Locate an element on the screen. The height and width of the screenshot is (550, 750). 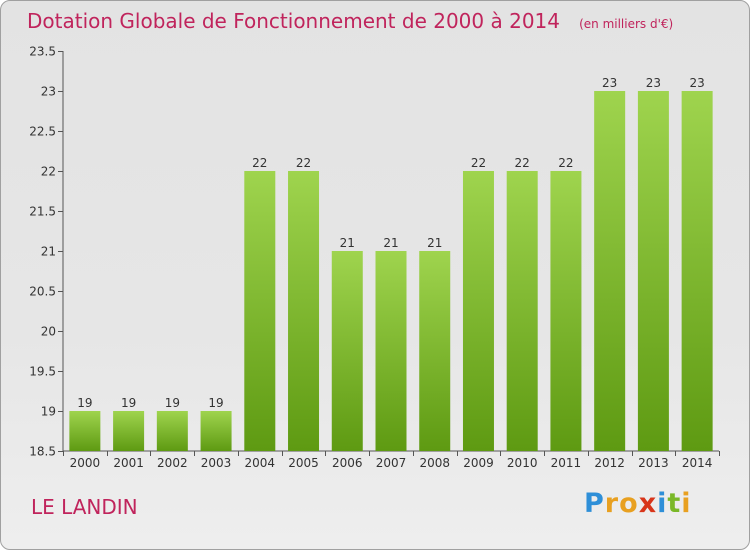
y-tick-label: 20.5 is located at coordinates (42, 292).